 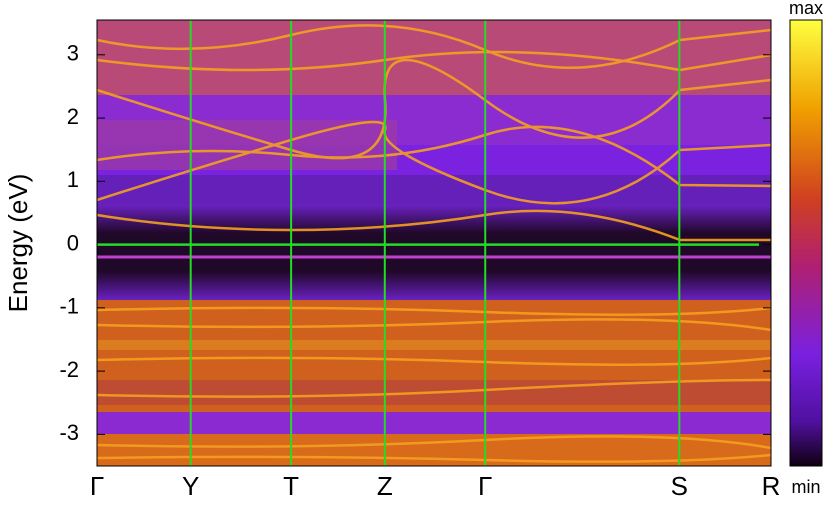 I want to click on y-tick-label: 3, so click(x=73, y=53).